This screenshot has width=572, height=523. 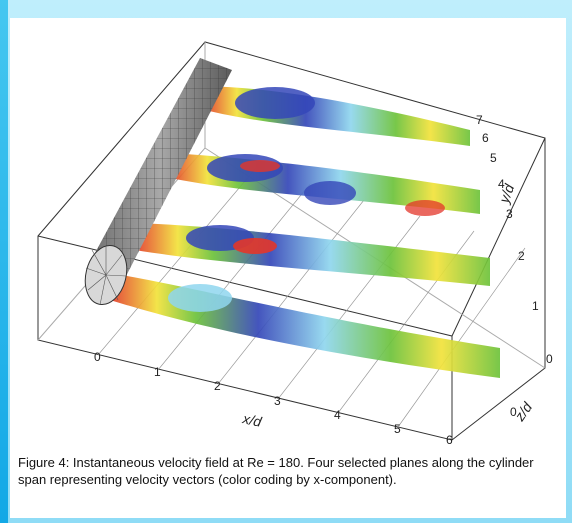 I want to click on y-axis-ticks: 1 2 3 4 5 6 7, so click(x=507, y=213).